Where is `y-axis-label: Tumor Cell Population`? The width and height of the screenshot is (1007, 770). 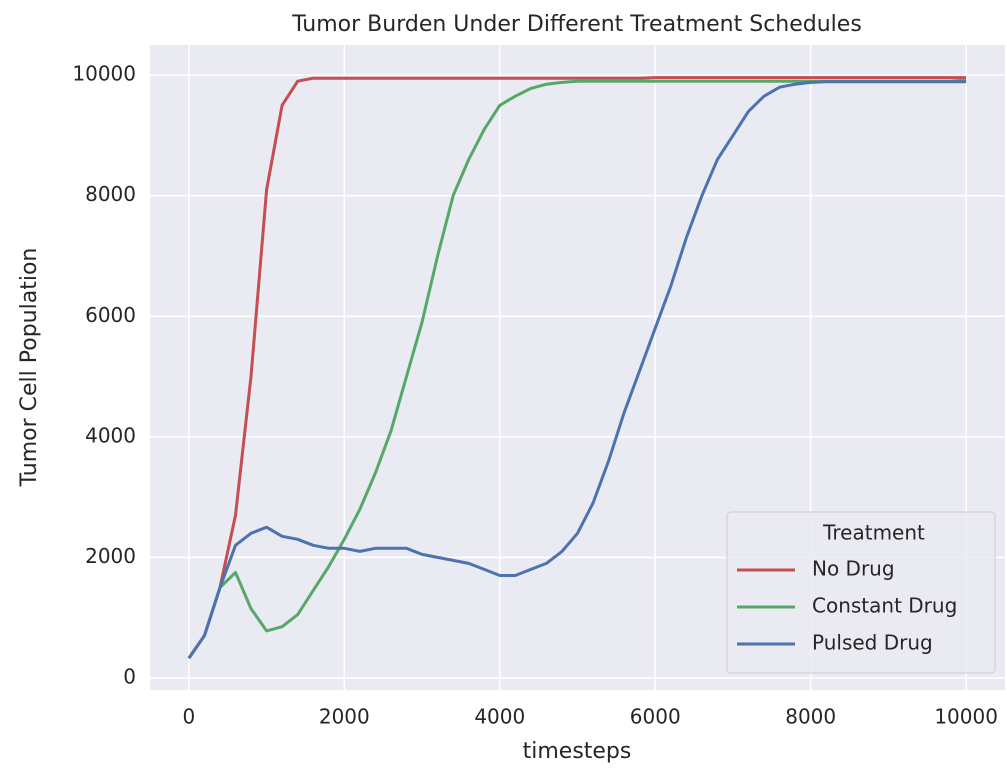
y-axis-label: Tumor Cell Population is located at coordinates (29, 368).